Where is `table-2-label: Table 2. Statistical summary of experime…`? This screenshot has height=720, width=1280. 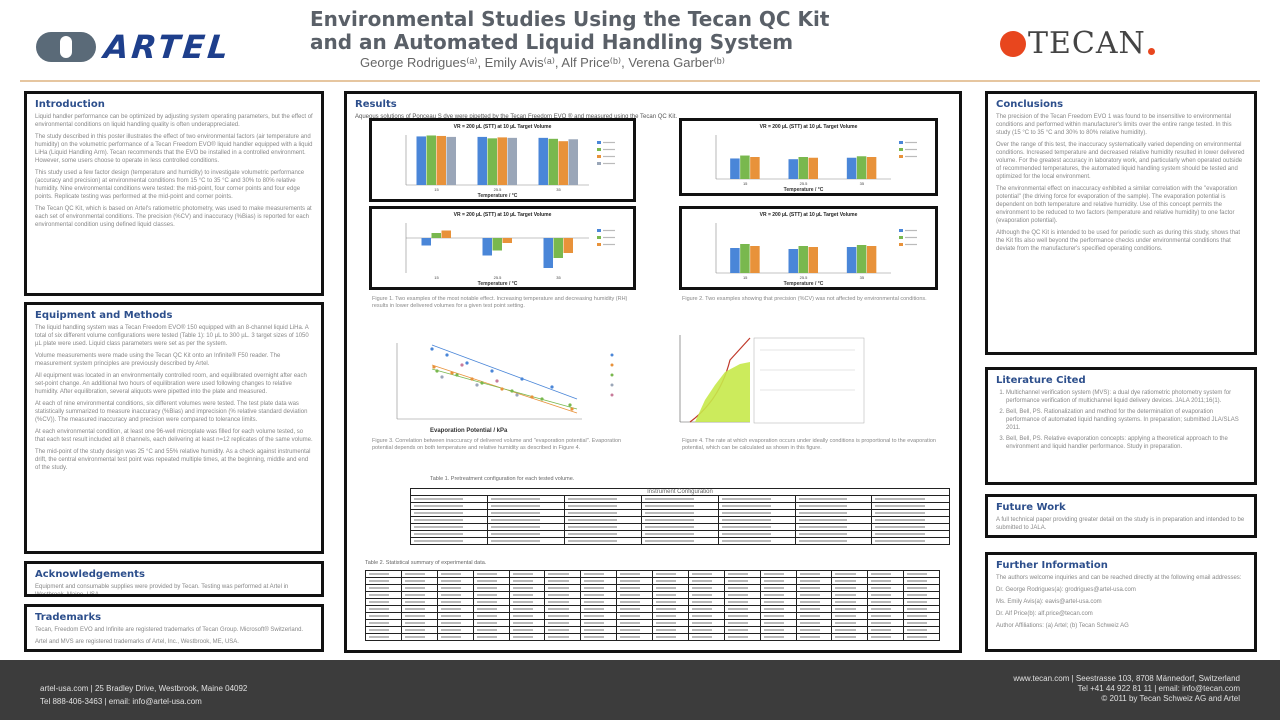 table-2-label: Table 2. Statistical summary of experime… is located at coordinates (426, 563).